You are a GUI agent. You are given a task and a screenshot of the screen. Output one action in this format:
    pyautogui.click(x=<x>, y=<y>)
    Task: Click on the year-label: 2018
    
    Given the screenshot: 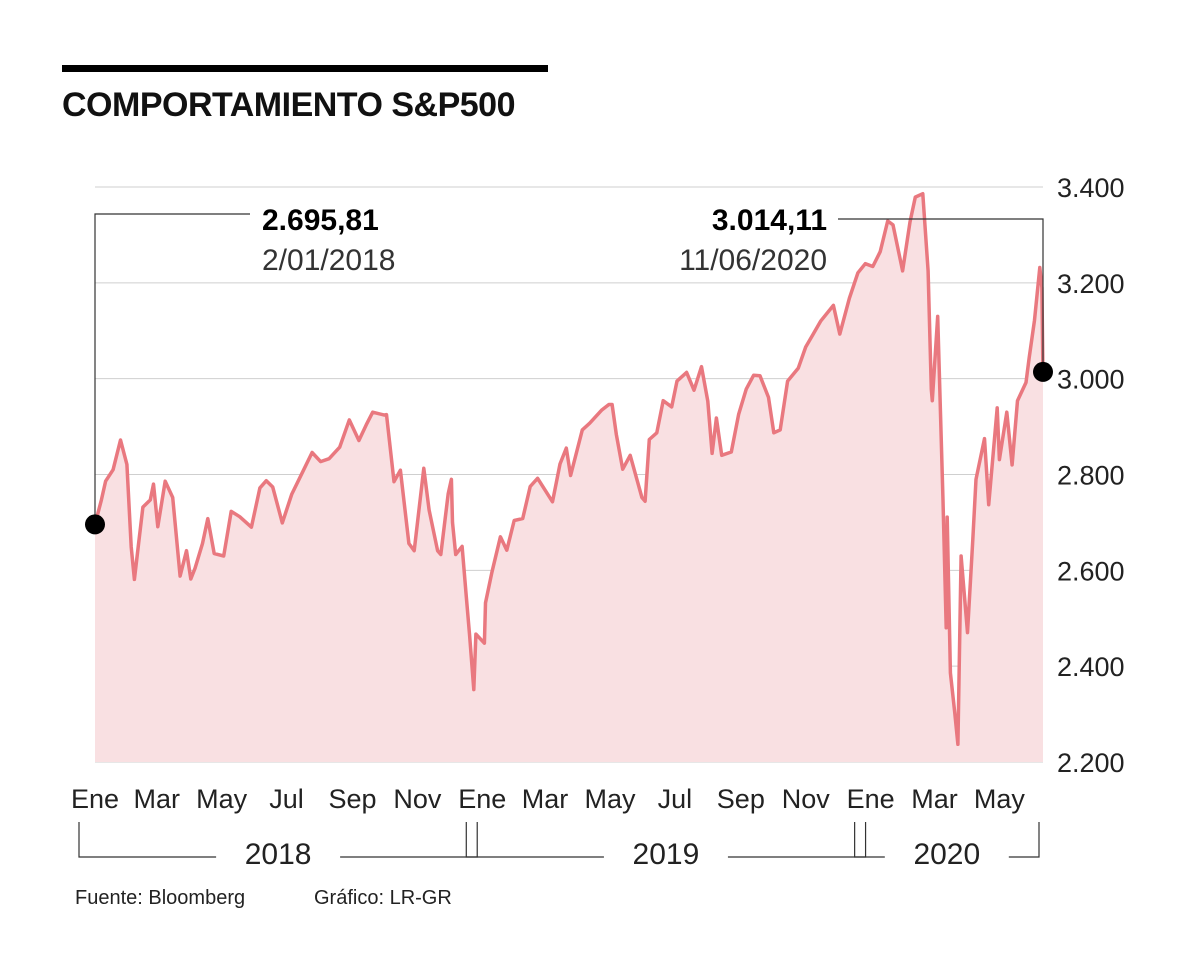 What is the action you would take?
    pyautogui.click(x=278, y=854)
    